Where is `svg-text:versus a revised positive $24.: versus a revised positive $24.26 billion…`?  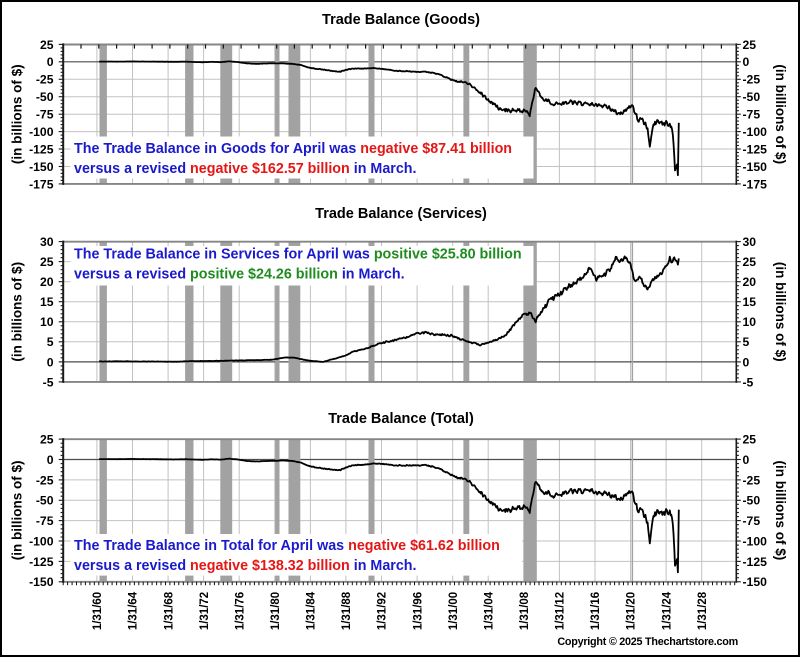
svg-text:versus a revised positive $24.: versus a revised positive $24.26 billion… is located at coordinates (239, 275).